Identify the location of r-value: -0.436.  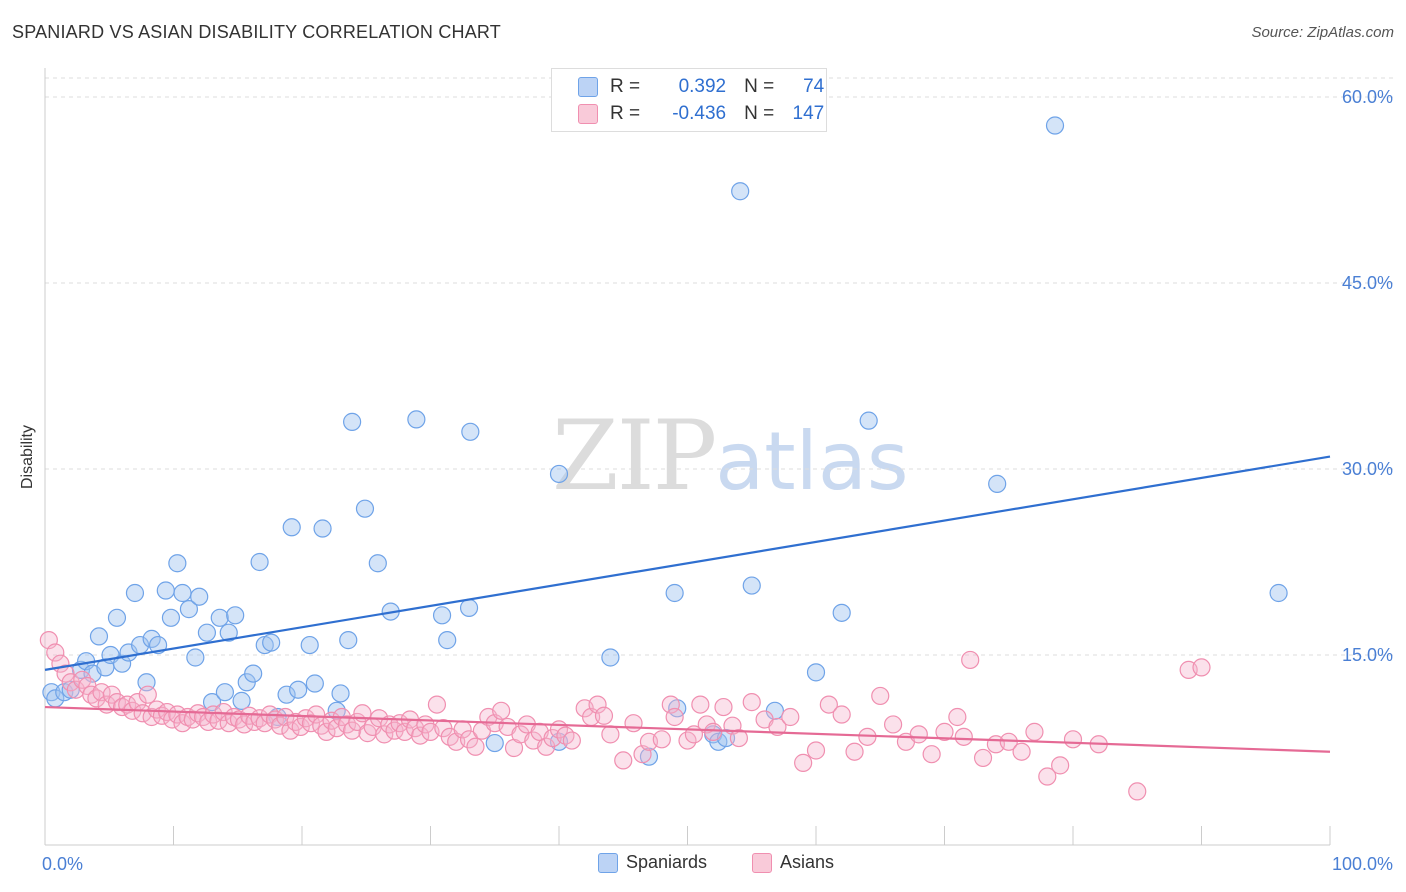
(699, 113).